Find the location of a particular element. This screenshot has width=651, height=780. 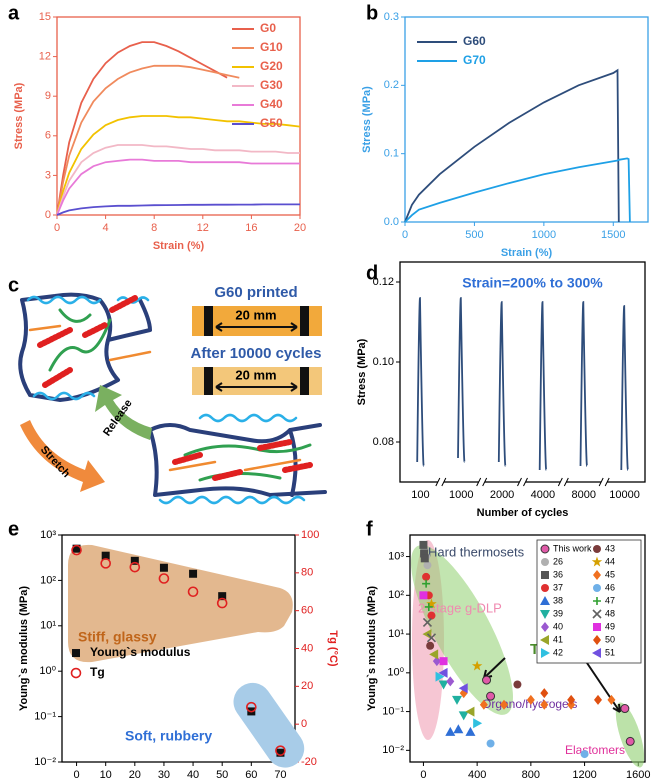

x-tick-label: 1000 is located at coordinates (544, 235).